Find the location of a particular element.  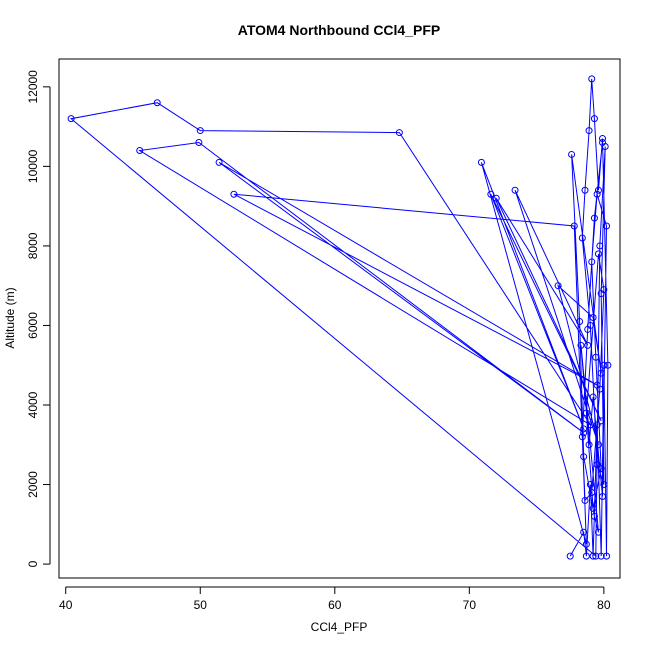

y-axis: 0 2000 4000 6000 8000 10000 12000 is located at coordinates (38, 318).